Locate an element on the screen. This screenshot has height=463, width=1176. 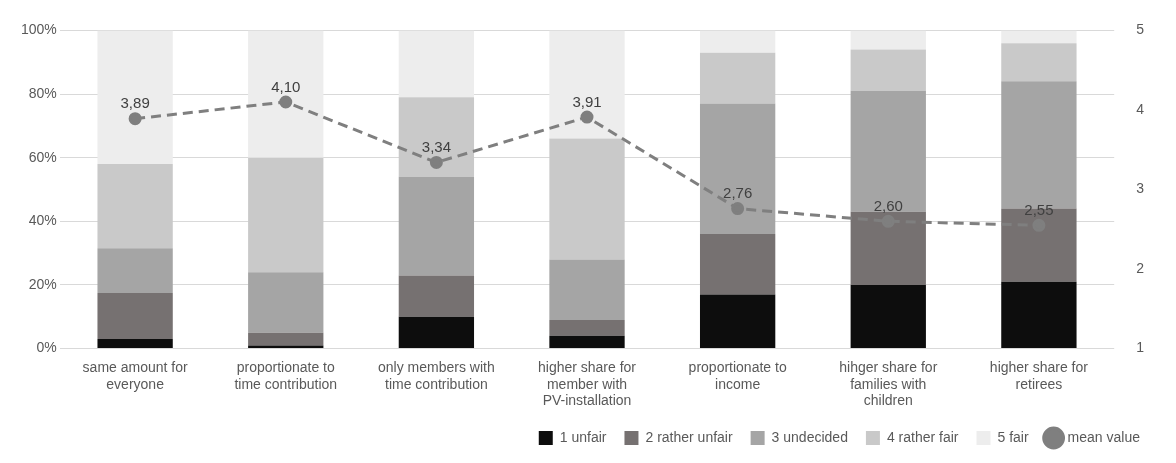
legend-label: mean value is located at coordinates (1104, 436).